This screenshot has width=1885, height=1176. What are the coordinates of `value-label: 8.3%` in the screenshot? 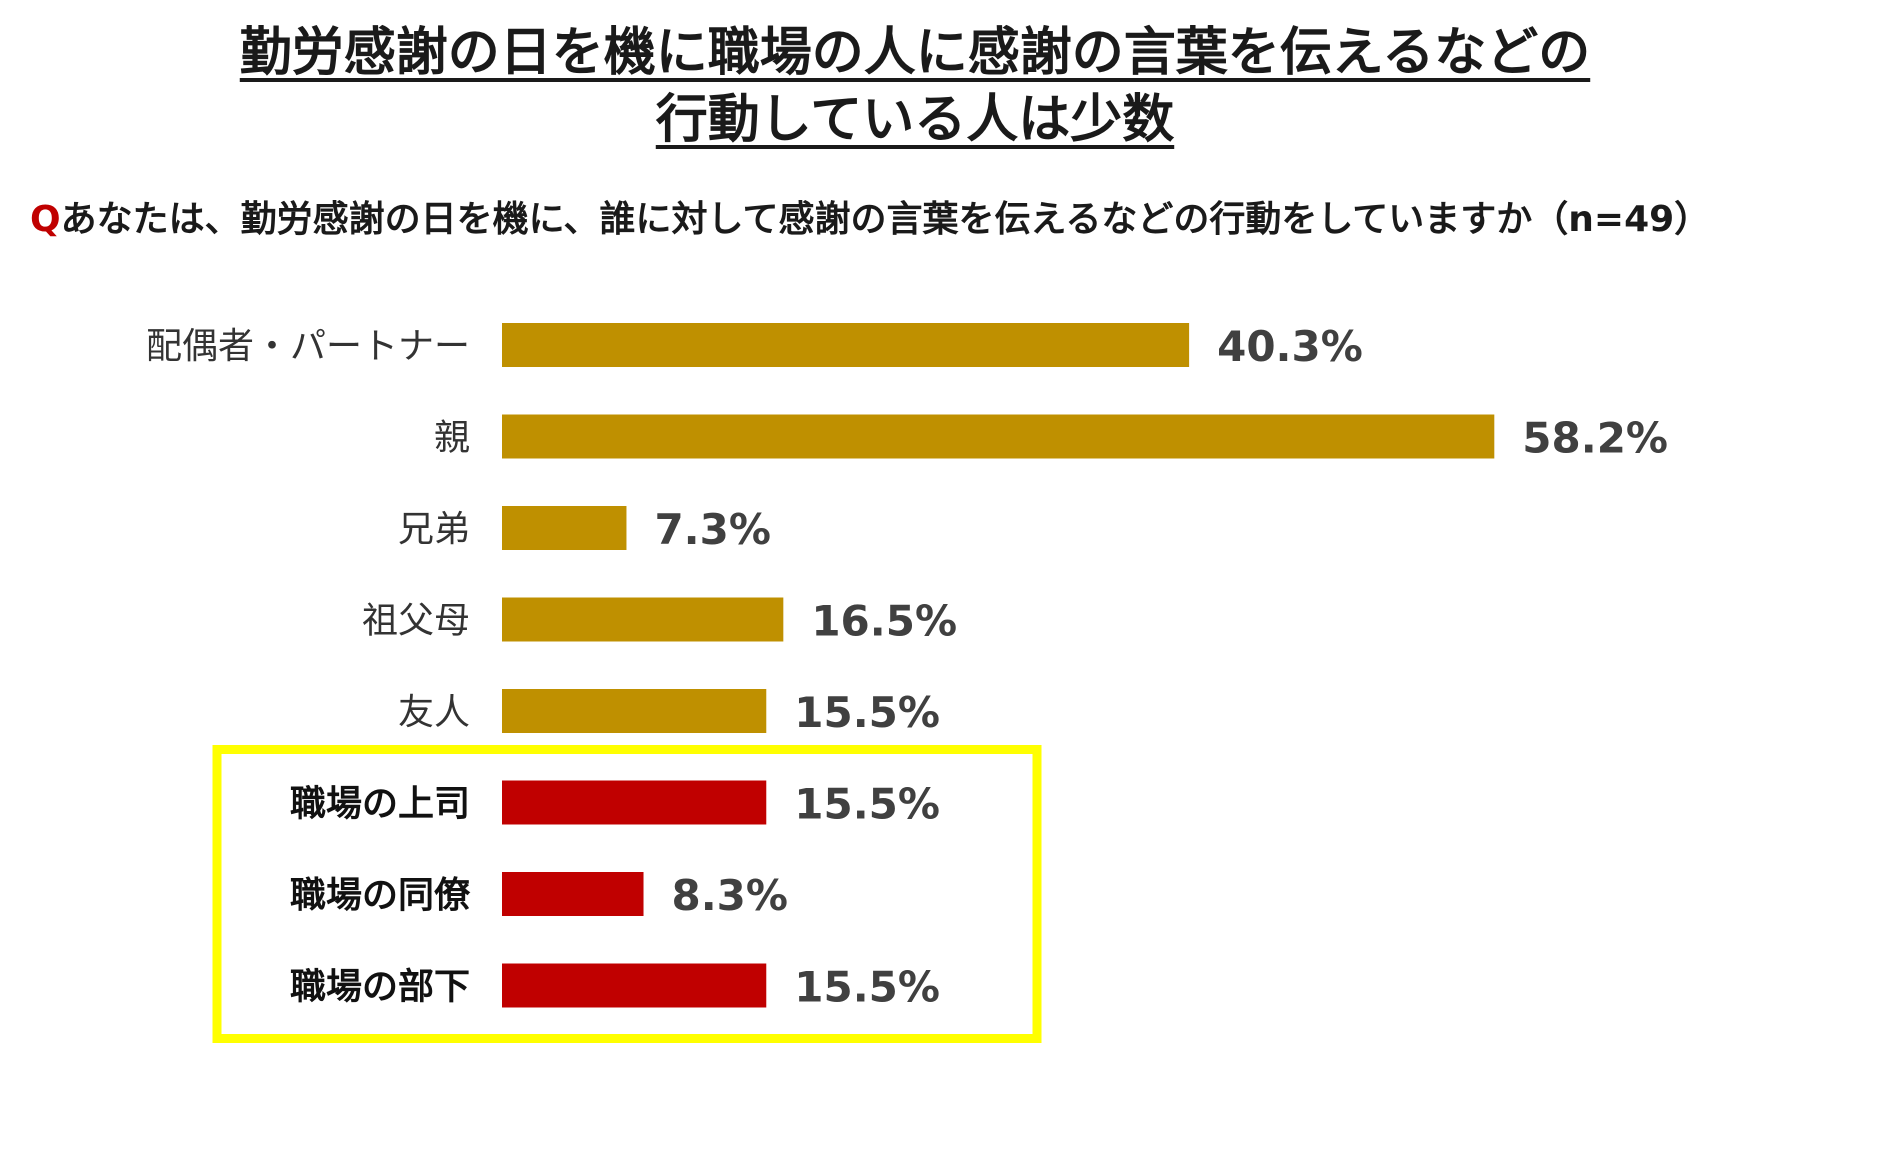 It's located at (730, 895).